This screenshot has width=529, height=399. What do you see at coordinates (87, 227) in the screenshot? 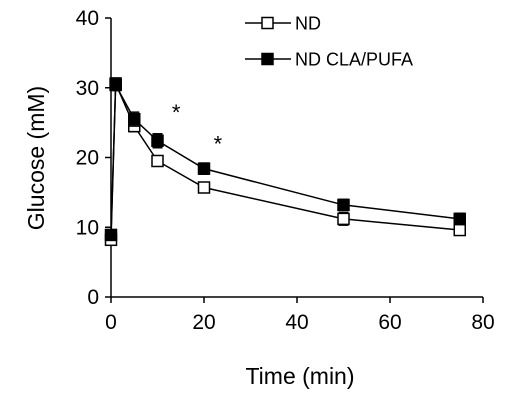
I see `y-tick-label: 10` at bounding box center [87, 227].